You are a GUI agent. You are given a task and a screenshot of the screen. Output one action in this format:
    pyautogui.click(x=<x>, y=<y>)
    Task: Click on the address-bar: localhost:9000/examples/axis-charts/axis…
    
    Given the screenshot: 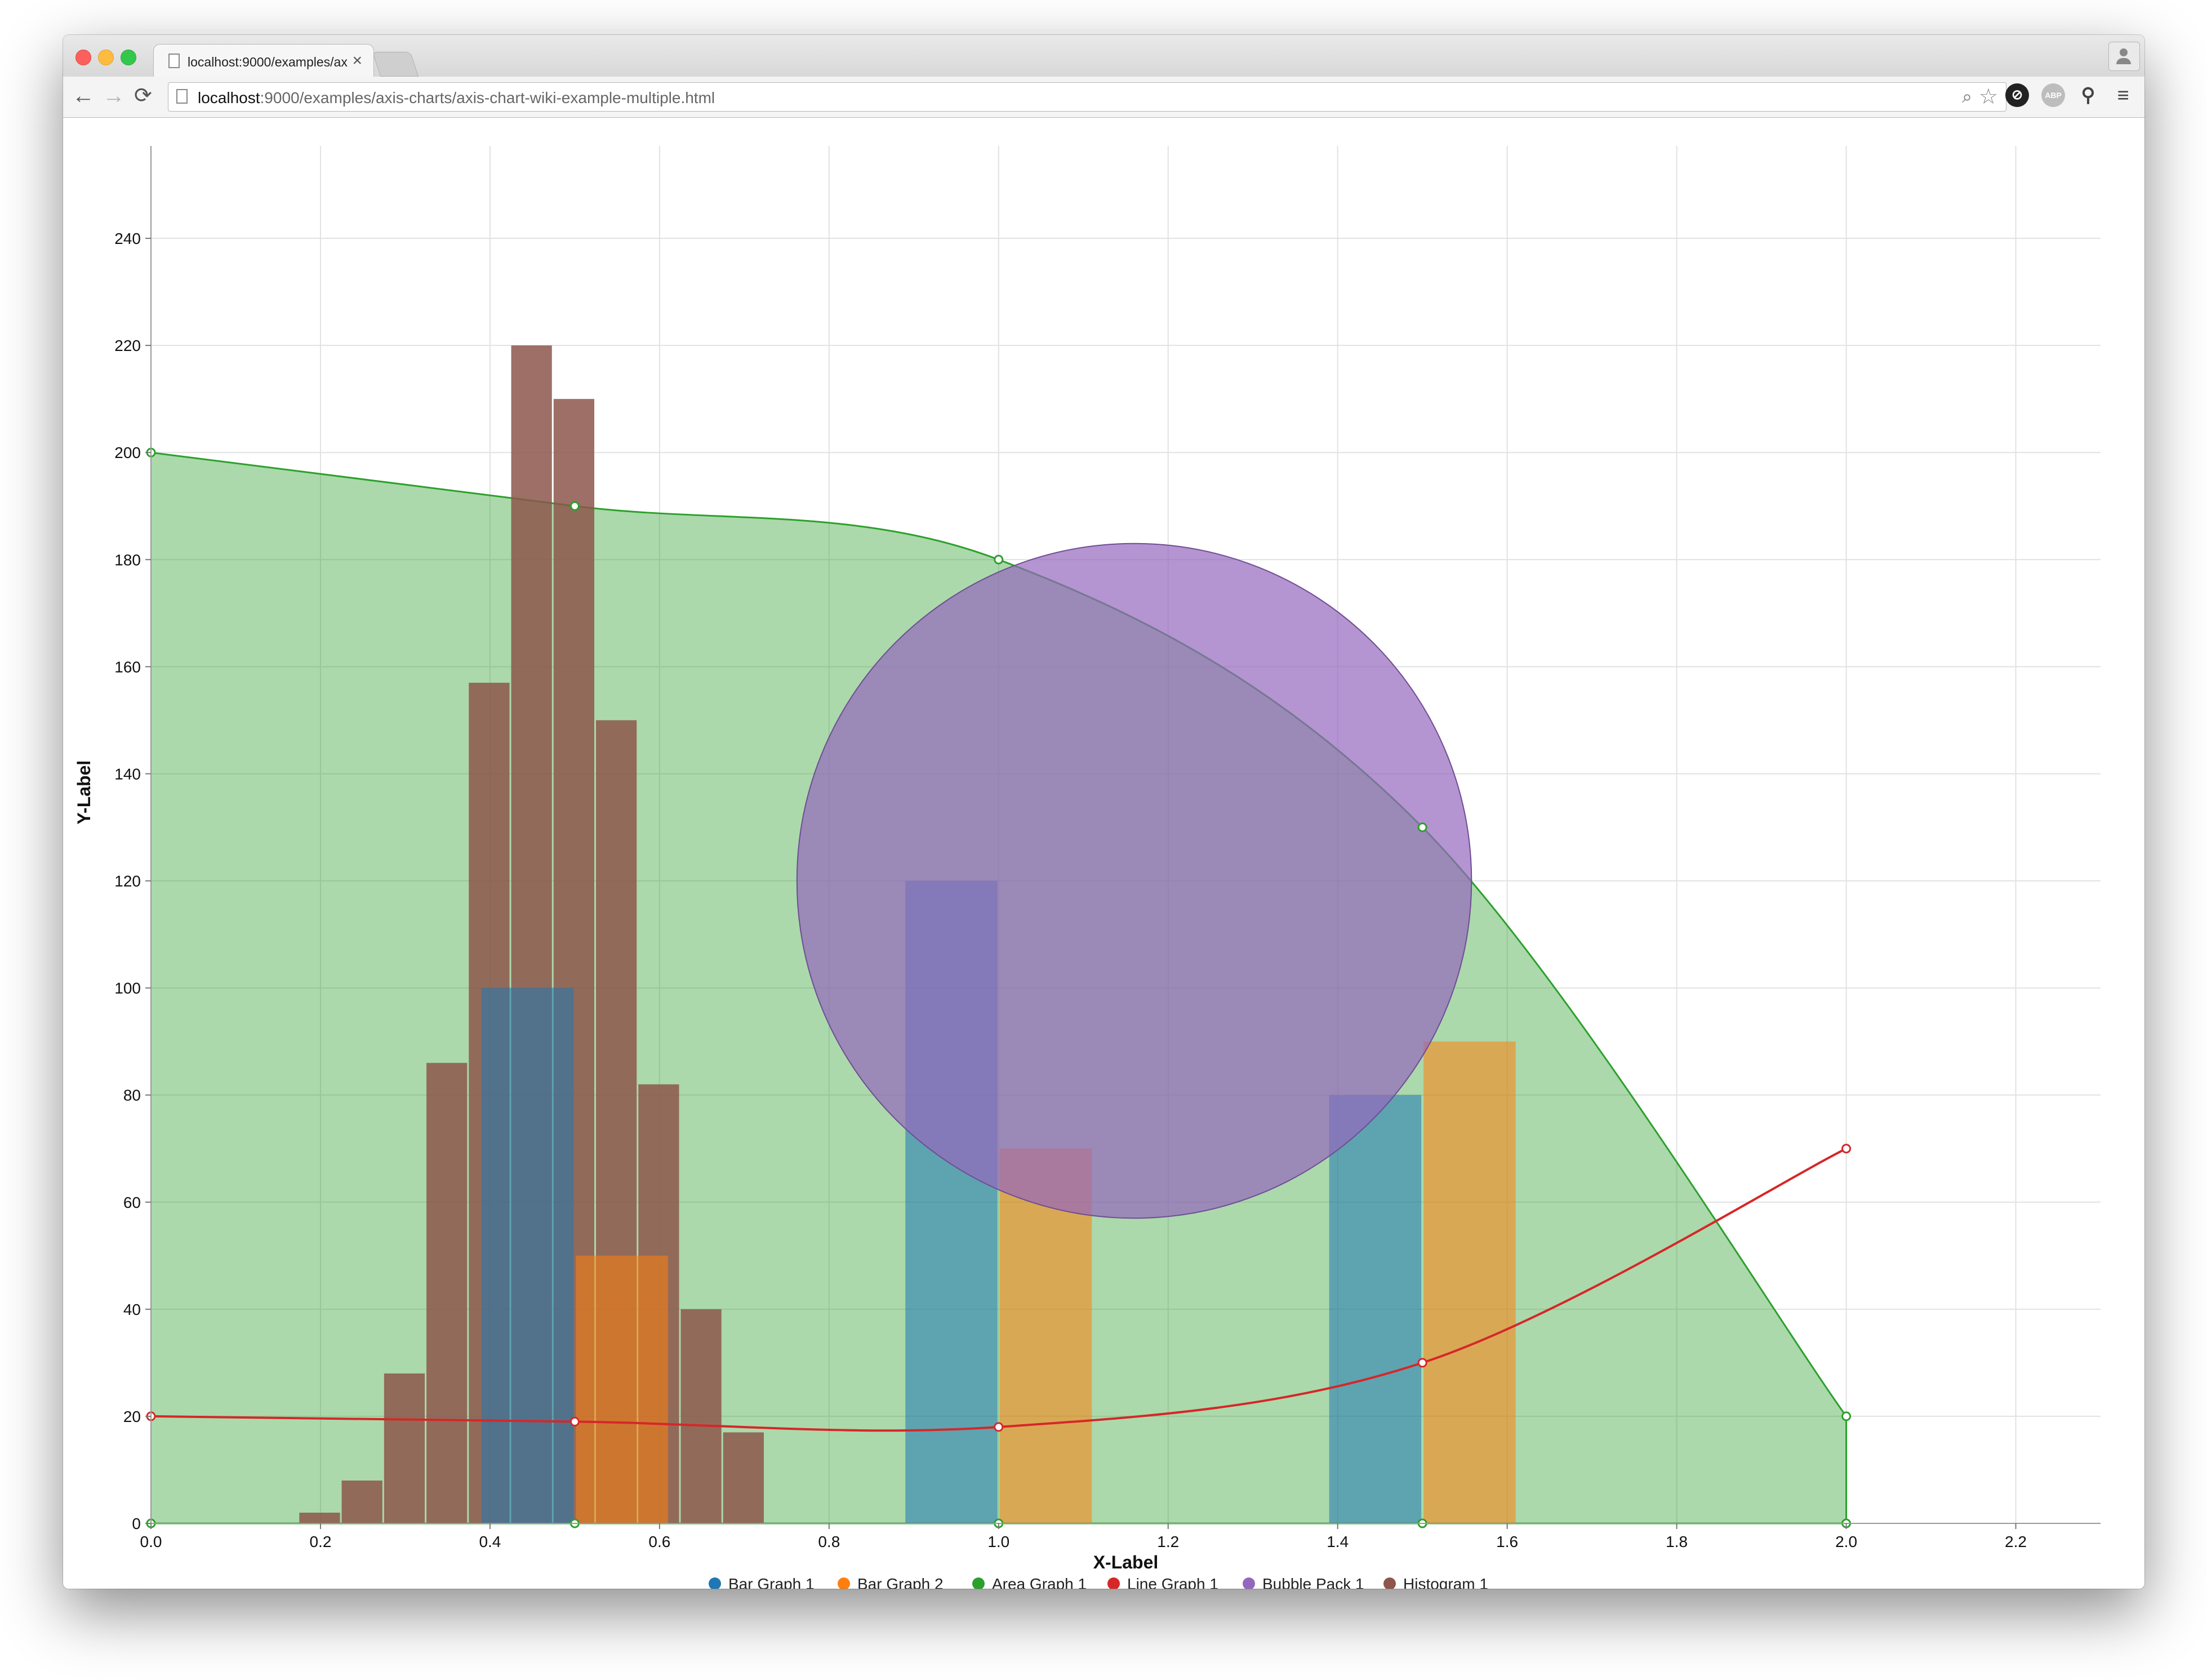 What is the action you would take?
    pyautogui.click(x=1087, y=97)
    